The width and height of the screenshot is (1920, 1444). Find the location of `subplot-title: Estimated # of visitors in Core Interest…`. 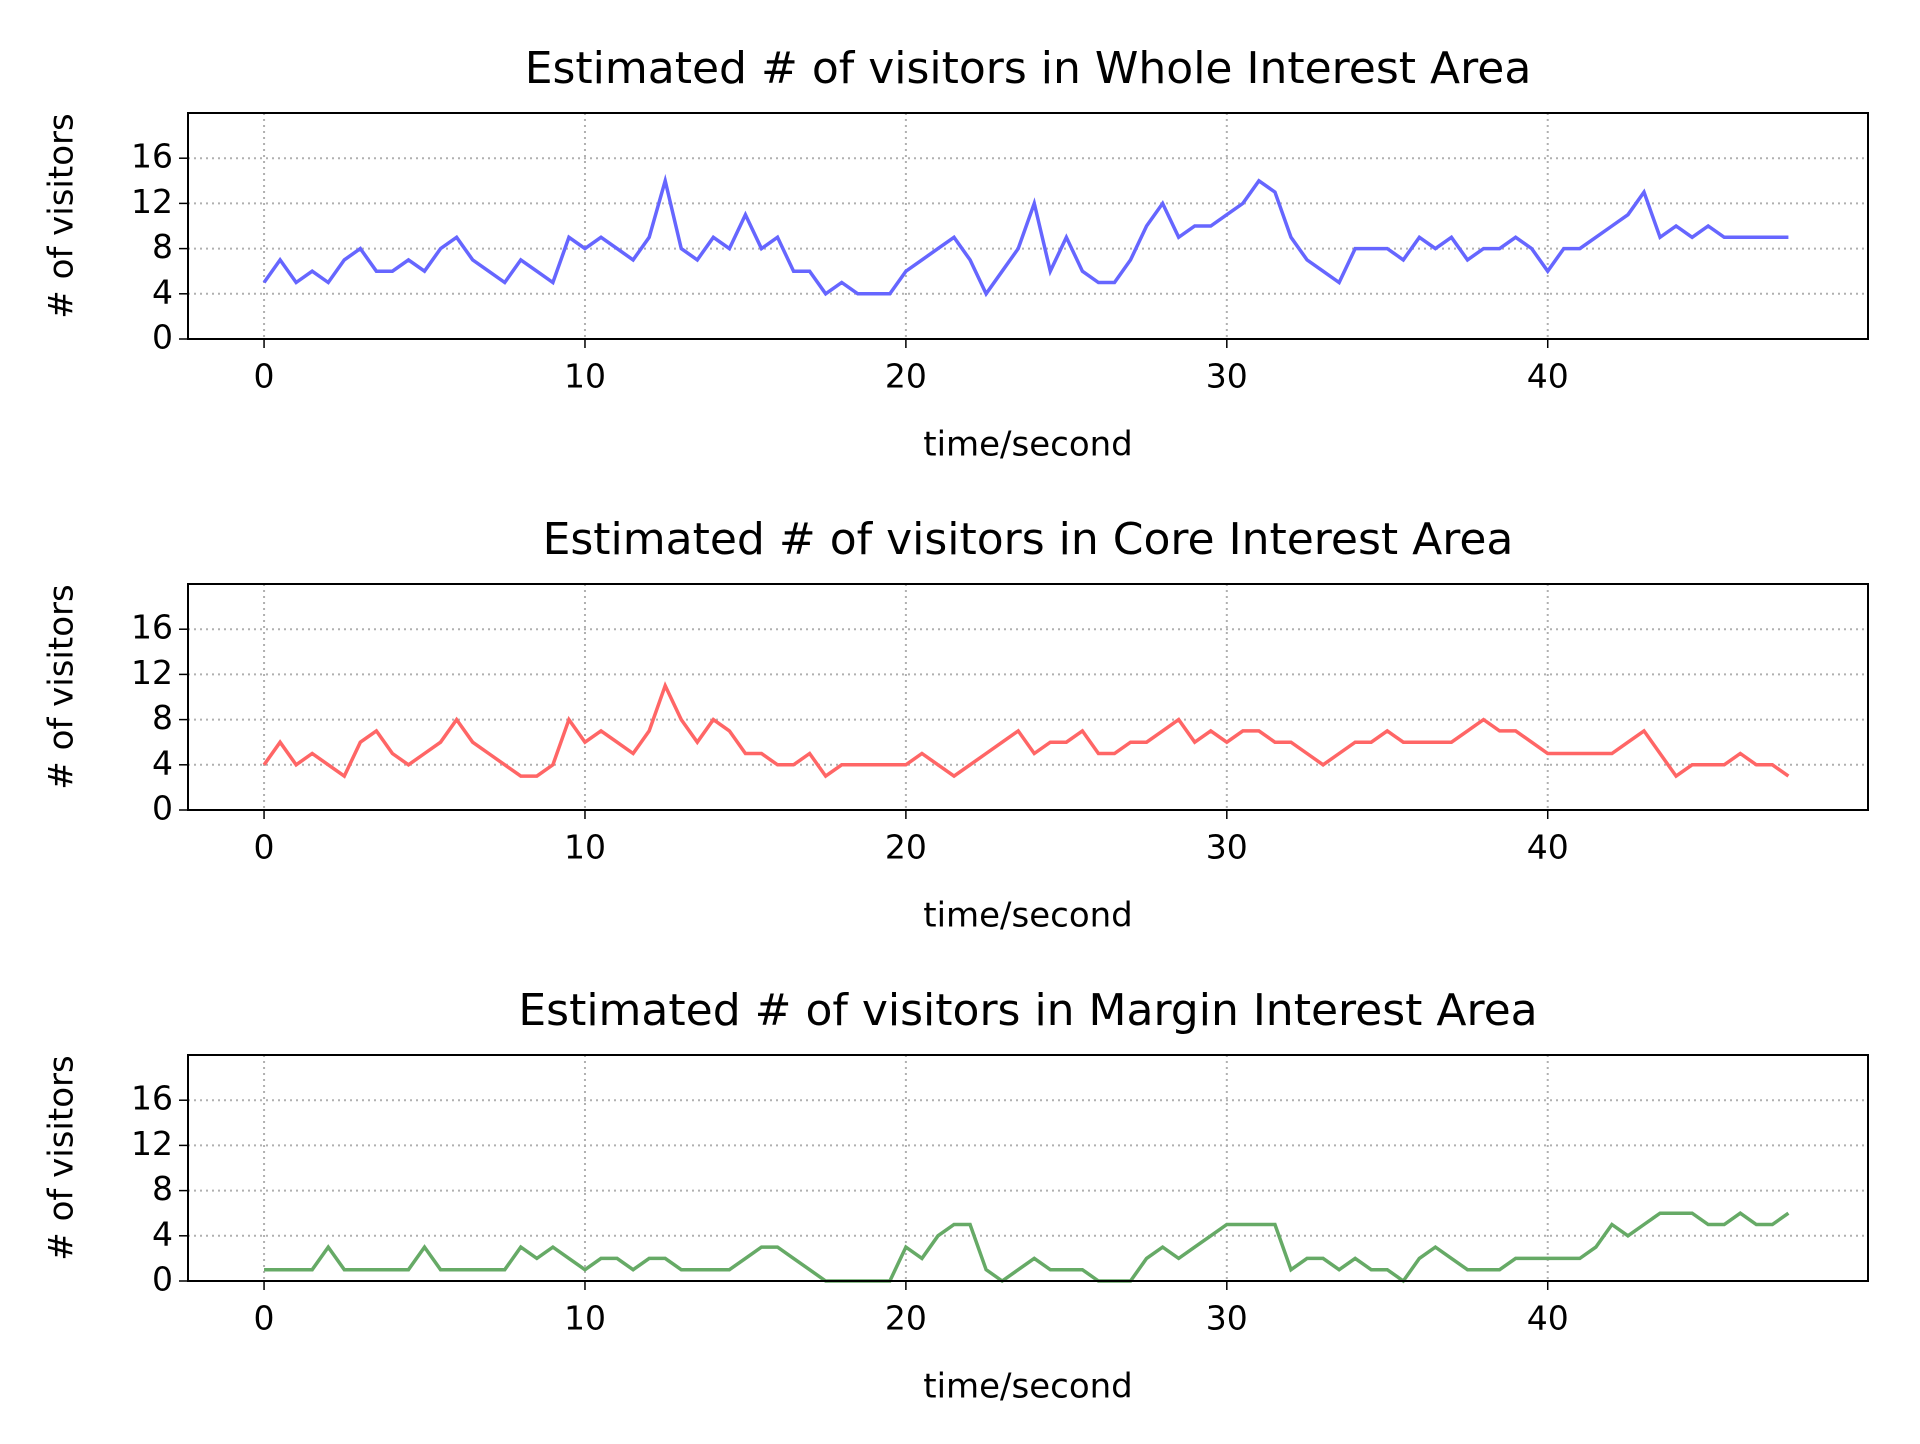

subplot-title: Estimated # of visitors in Core Interest… is located at coordinates (1028, 539).